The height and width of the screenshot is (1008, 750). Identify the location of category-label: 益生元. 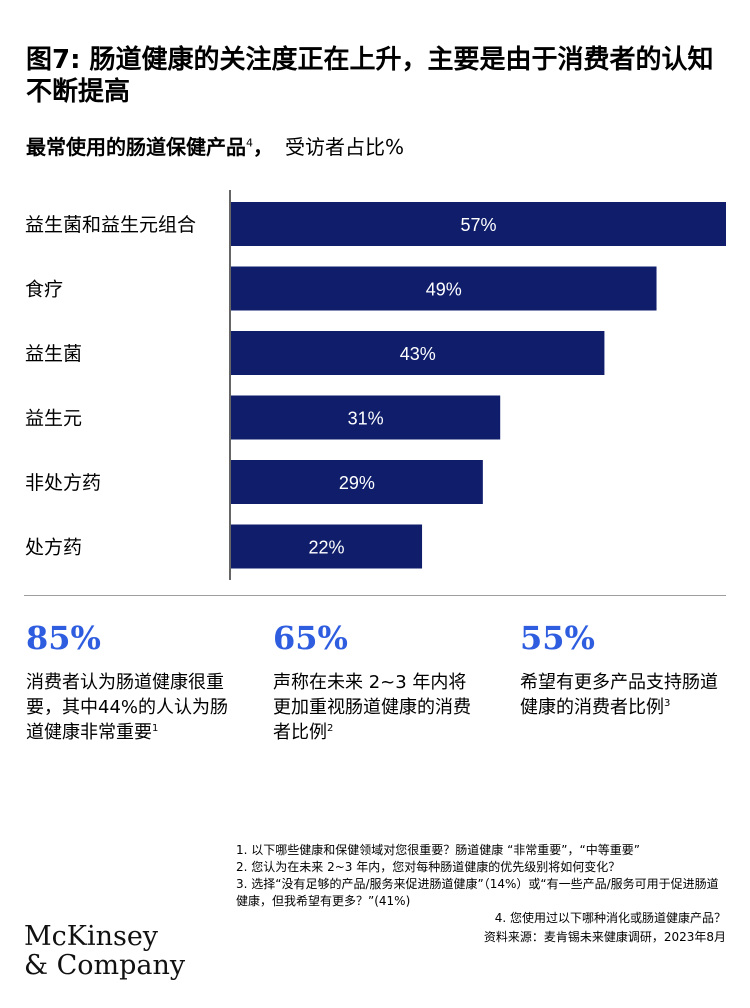
(53, 419).